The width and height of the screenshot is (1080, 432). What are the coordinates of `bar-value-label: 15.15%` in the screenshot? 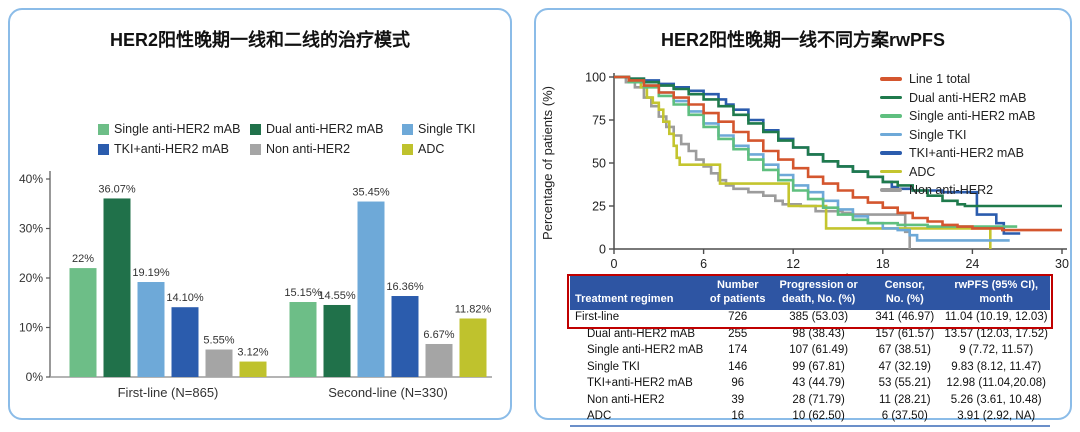 It's located at (303, 293).